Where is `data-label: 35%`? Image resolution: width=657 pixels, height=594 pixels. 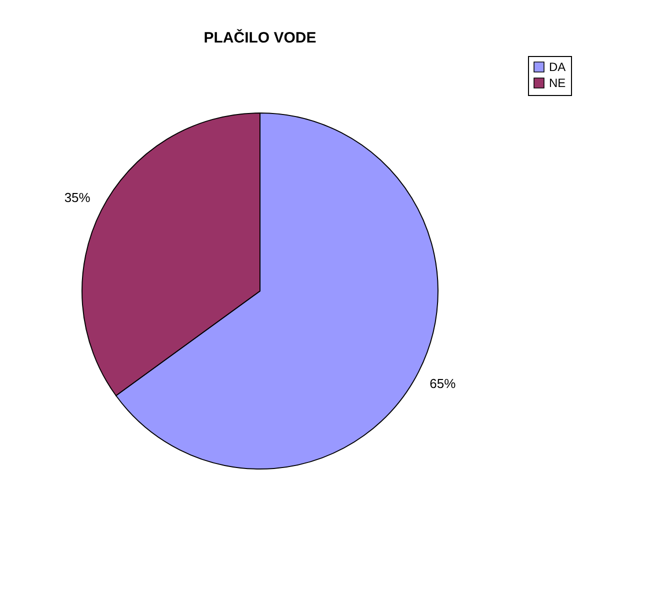
data-label: 35% is located at coordinates (77, 197).